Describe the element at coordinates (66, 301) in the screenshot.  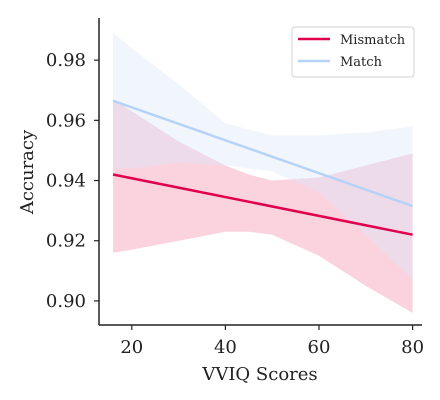
I see `y-tick-label: 0.90` at that location.